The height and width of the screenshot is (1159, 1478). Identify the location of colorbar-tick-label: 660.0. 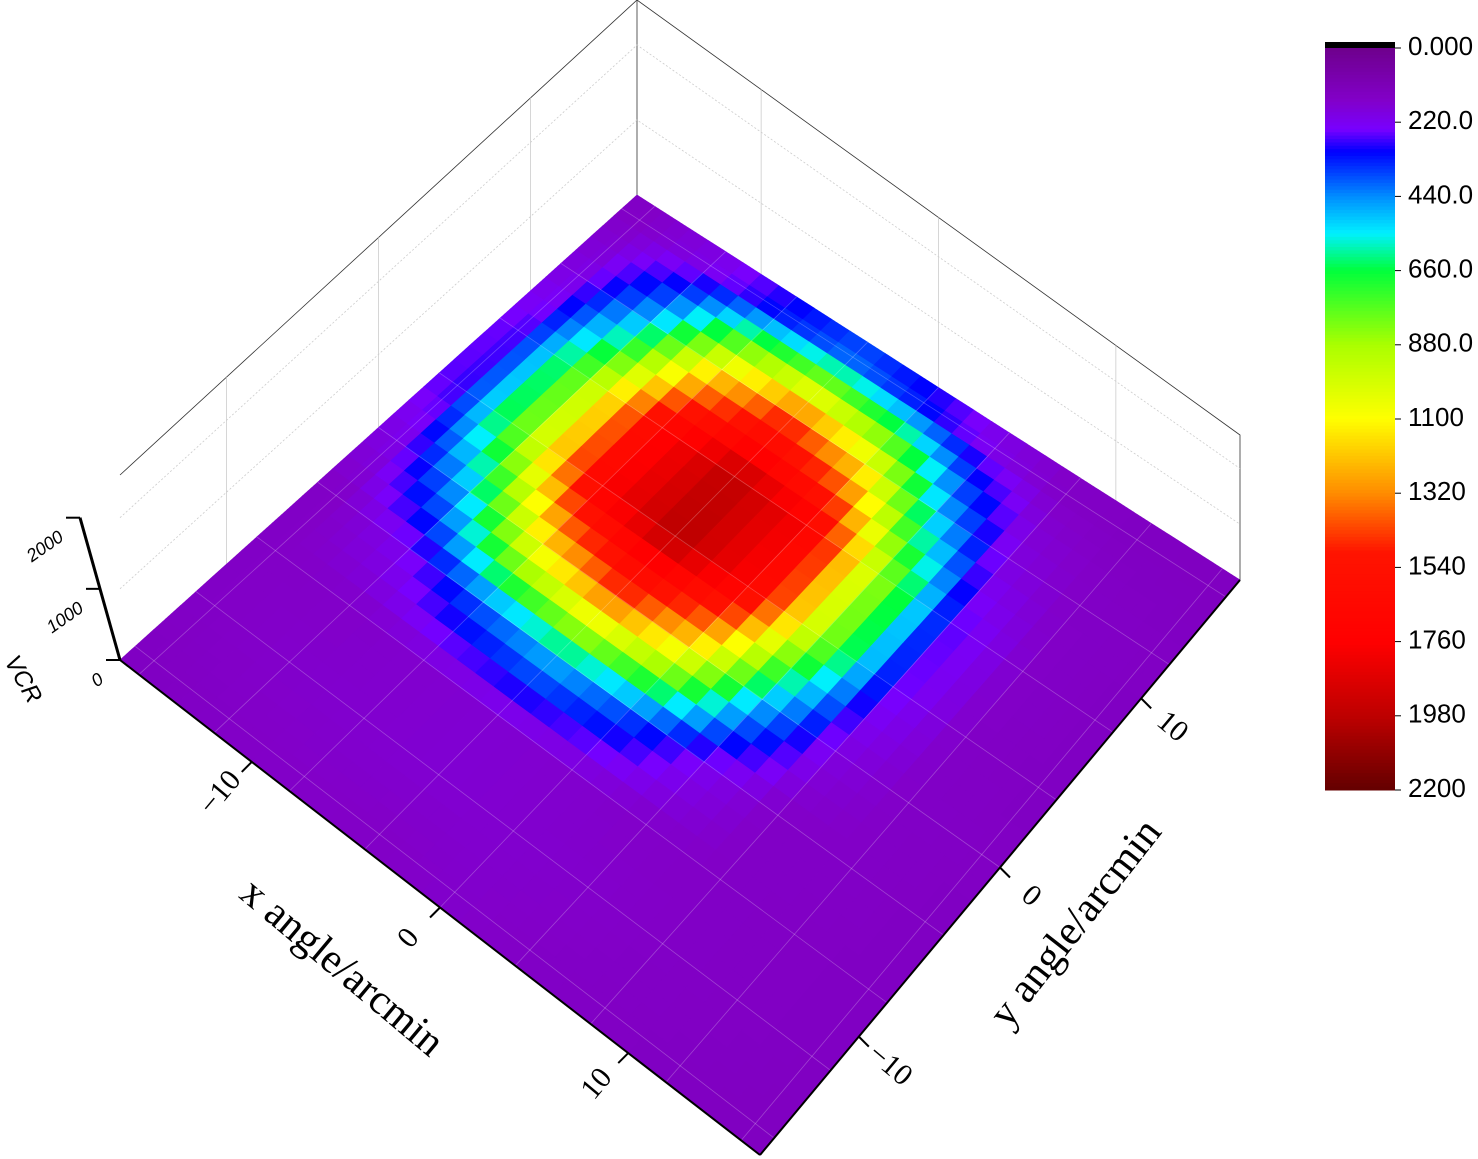
(1440, 268).